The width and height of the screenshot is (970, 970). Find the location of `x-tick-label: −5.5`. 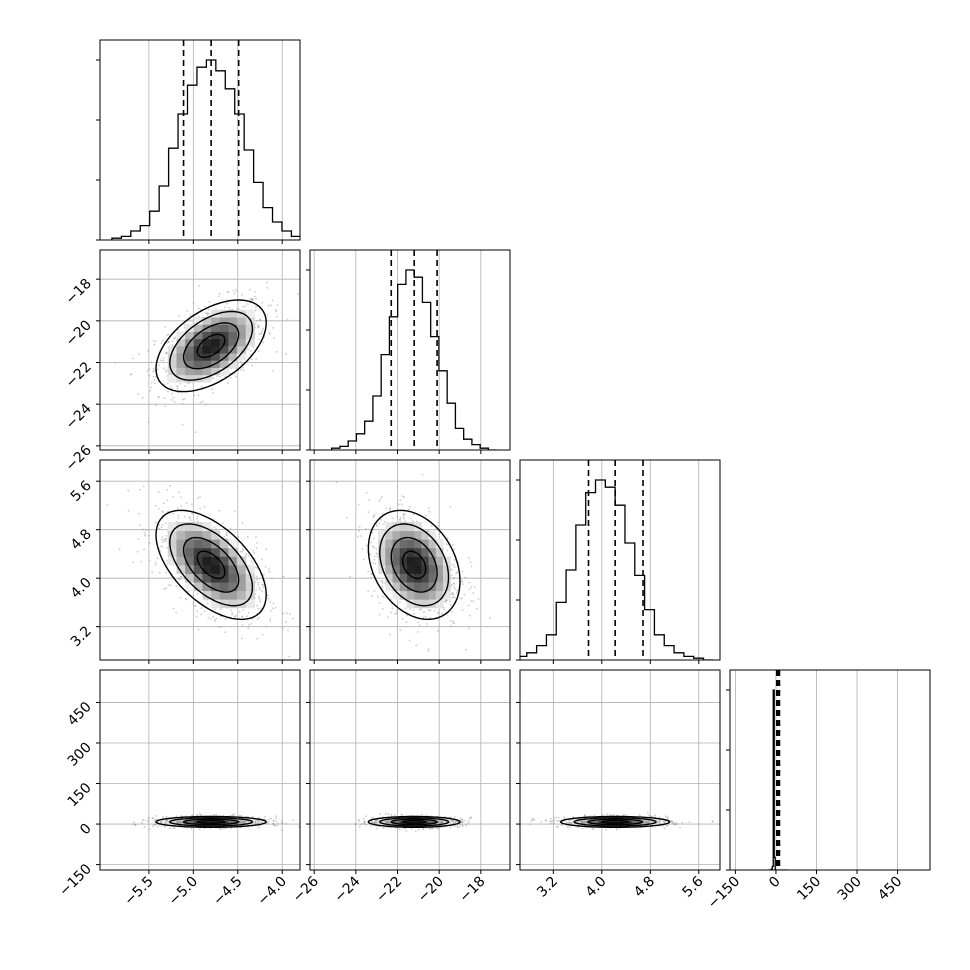

x-tick-label: −5.5 is located at coordinates (138, 891).